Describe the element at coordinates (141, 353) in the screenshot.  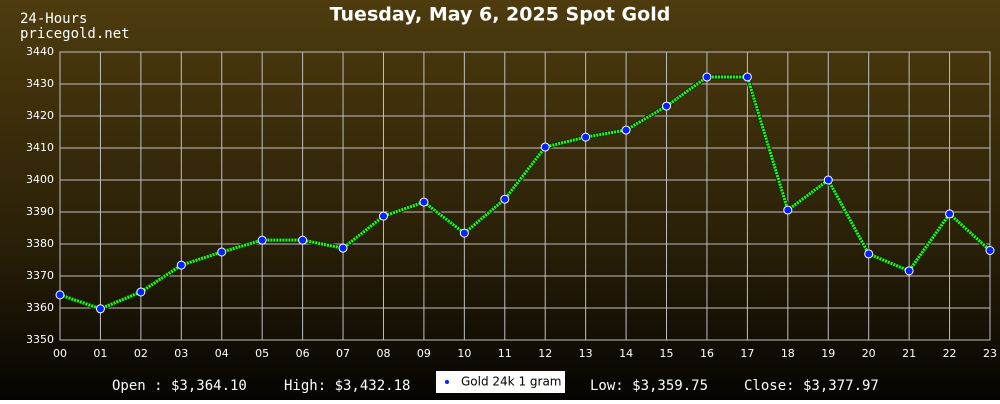
I see `x-tick-label: 02` at that location.